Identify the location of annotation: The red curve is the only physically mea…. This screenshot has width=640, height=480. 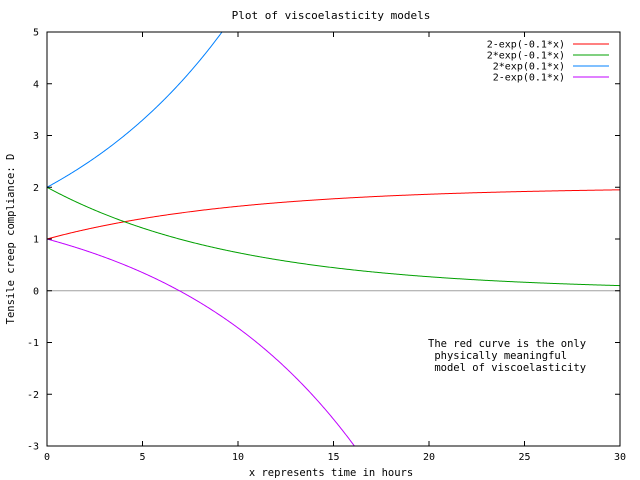
(507, 356).